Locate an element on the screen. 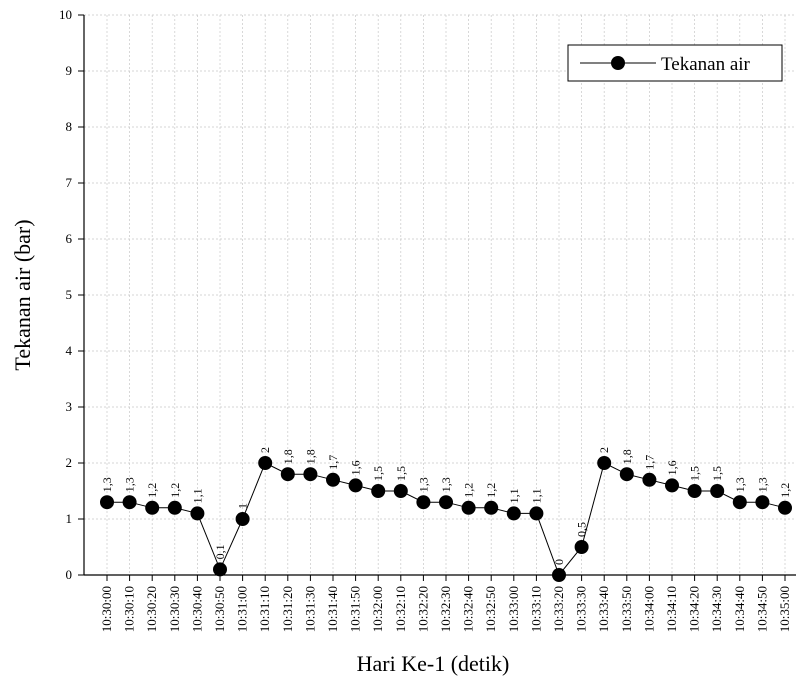 This screenshot has width=798, height=681. x-tick-label: 10:33:30 is located at coordinates (581, 609).